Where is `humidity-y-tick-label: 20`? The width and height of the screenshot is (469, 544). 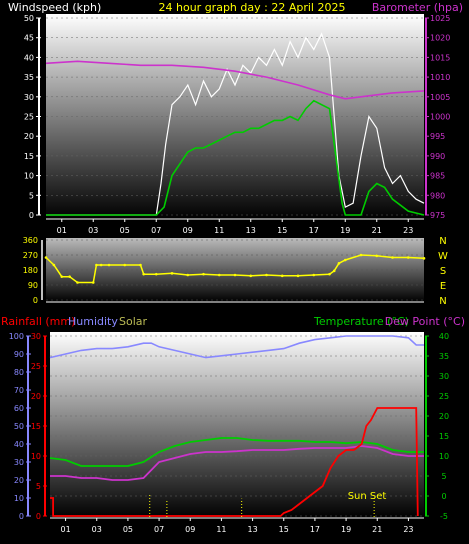 humidity-y-tick-label: 20 is located at coordinates (19, 480).